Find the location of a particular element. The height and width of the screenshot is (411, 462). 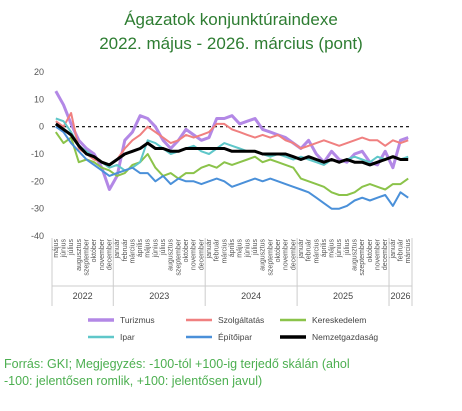

year-label: 2026 is located at coordinates (400, 296).